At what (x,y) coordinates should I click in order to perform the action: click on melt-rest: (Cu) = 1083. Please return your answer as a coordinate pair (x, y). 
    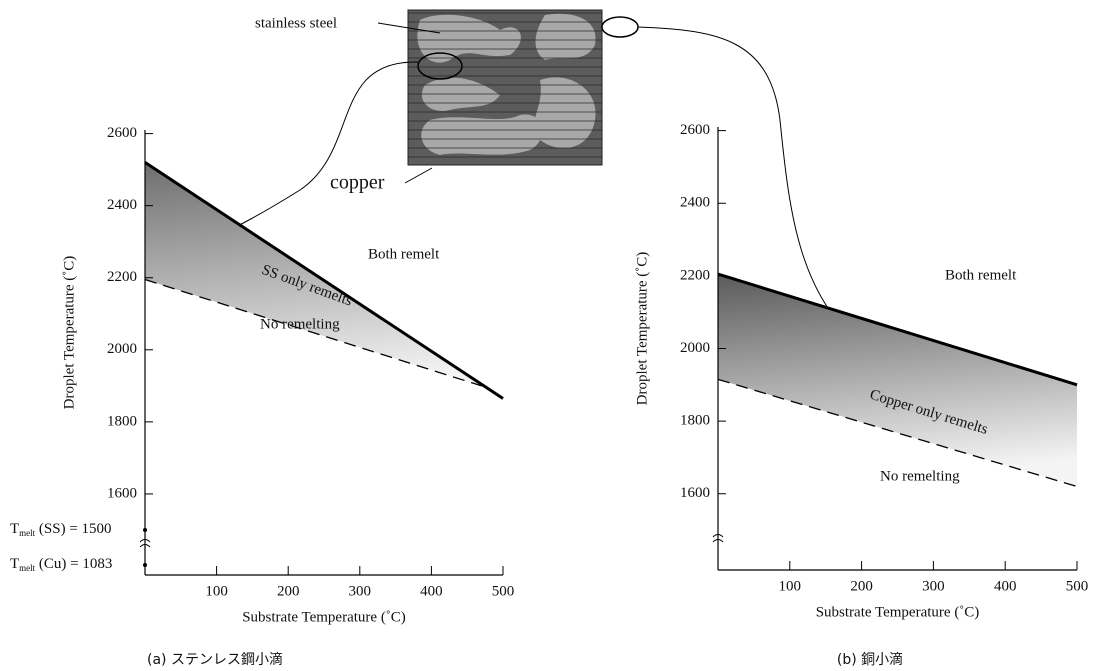
    Looking at the image, I should click on (73, 564).